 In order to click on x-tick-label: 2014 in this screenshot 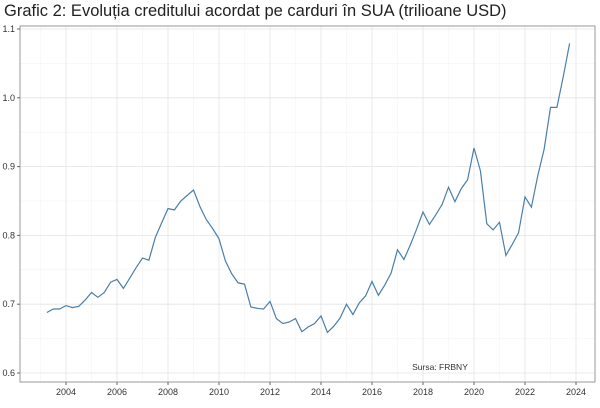, I will do `click(321, 392)`.